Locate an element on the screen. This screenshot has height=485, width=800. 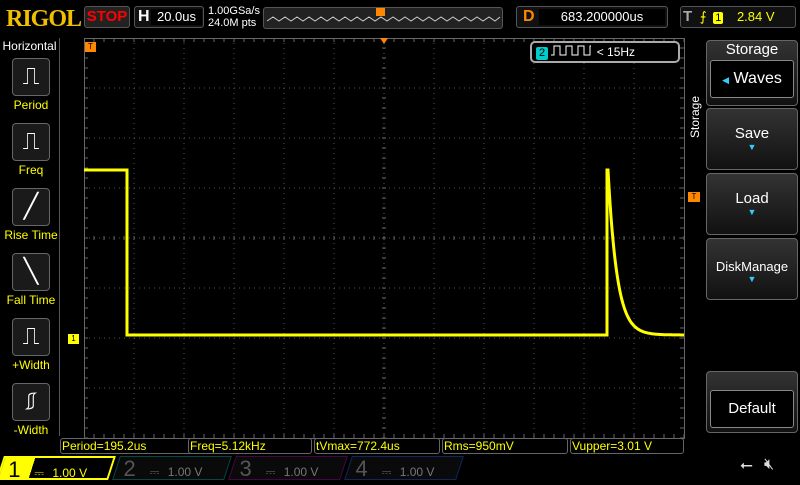
usb-icon: ⭠ is located at coordinates (746, 465).